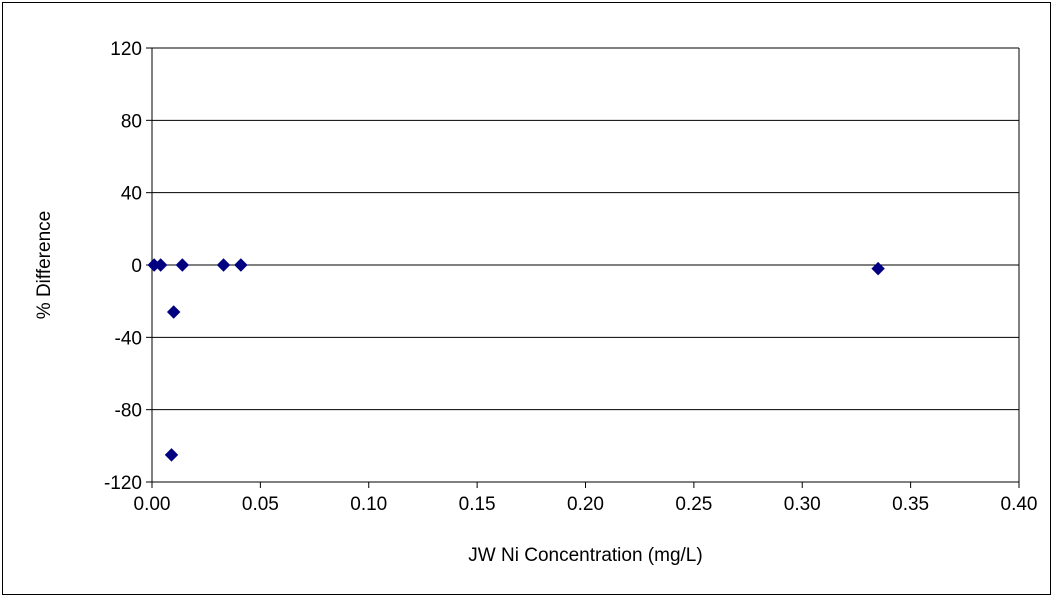  What do you see at coordinates (128, 338) in the screenshot?
I see `y-tick-label: -40` at bounding box center [128, 338].